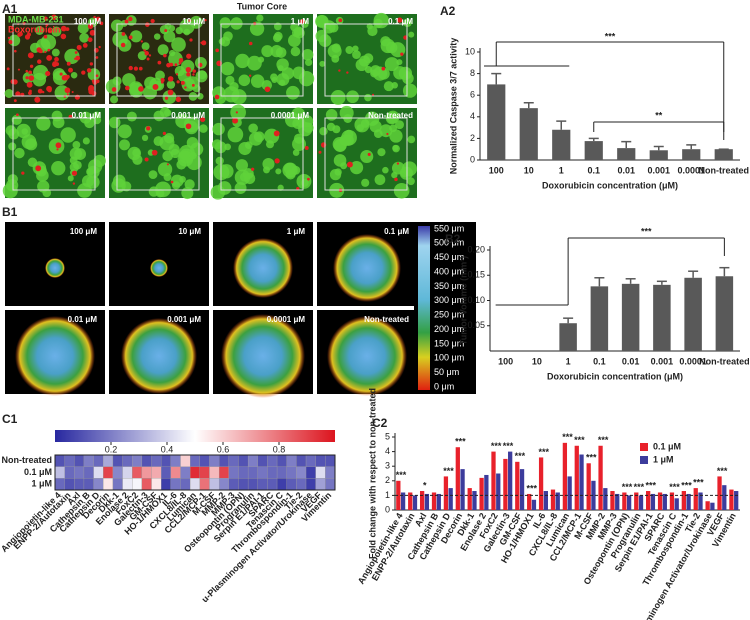 This screenshot has height=620, width=750. Describe the element at coordinates (372, 473) in the screenshot. I see `y-axis-label: Fold change with respect to non-treated` at that location.